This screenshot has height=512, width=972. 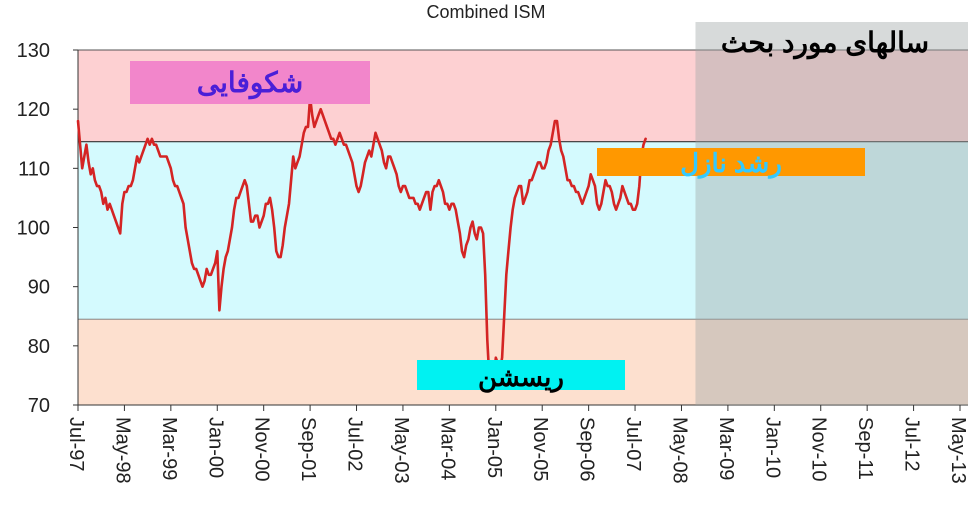 I want to click on x-tick-label: Jul-02, so click(x=355, y=444).